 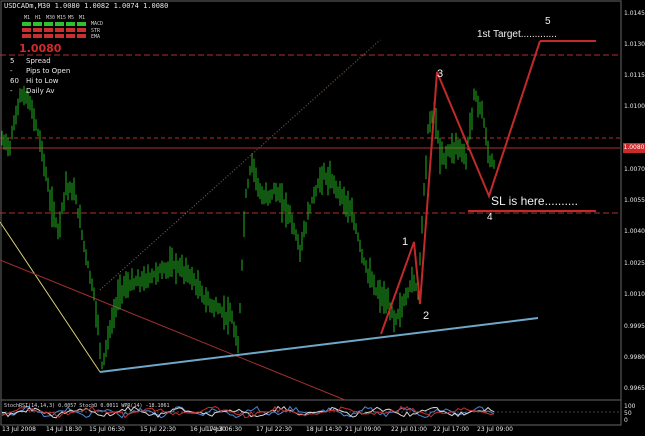 I want to click on time-tick: 18 Jul 14:30, so click(x=324, y=429).